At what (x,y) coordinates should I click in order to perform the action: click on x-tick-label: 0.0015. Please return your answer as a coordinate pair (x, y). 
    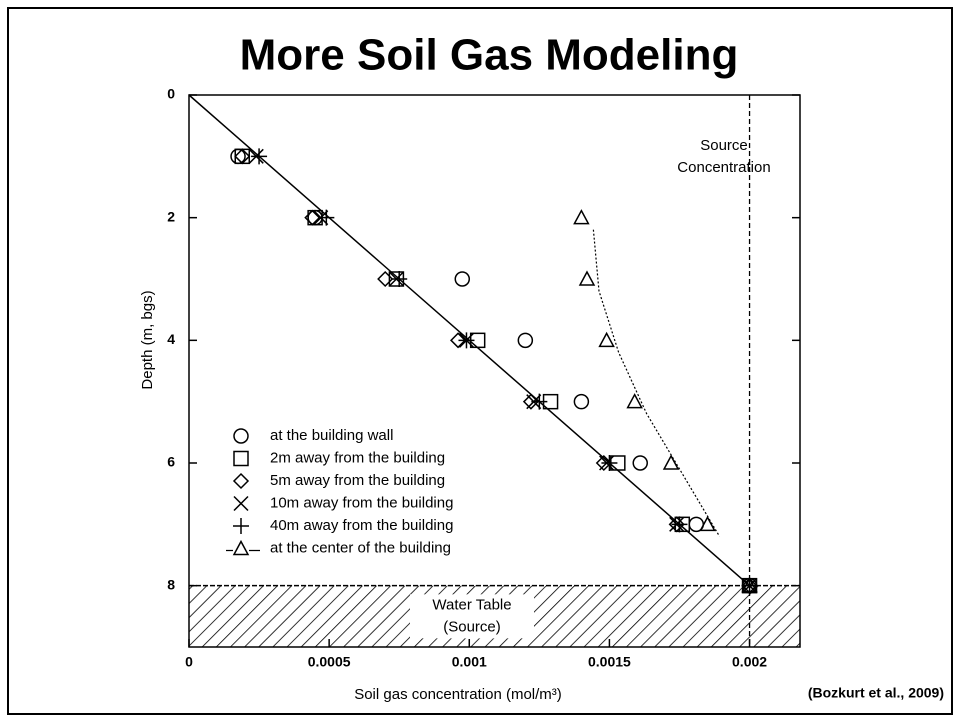
    Looking at the image, I should click on (609, 662).